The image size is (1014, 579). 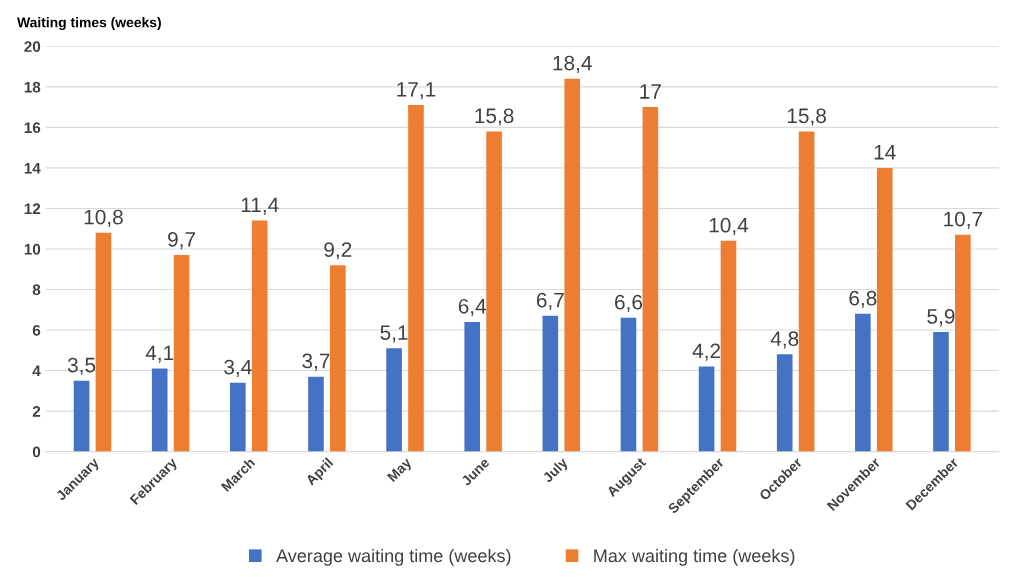 What do you see at coordinates (629, 303) in the screenshot?
I see `data-label: 6,6` at bounding box center [629, 303].